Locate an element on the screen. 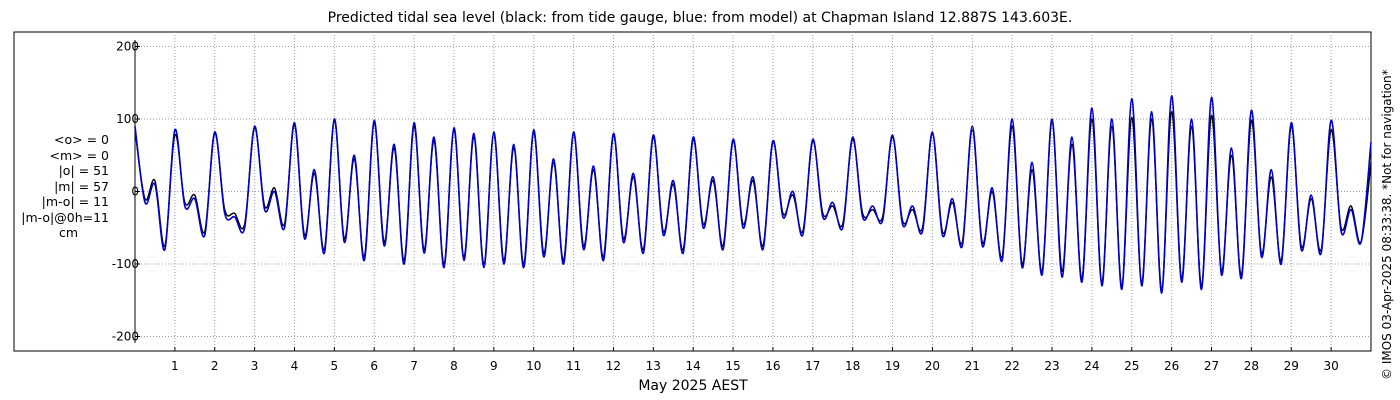  x-tick-label: 28 is located at coordinates (1251, 366).